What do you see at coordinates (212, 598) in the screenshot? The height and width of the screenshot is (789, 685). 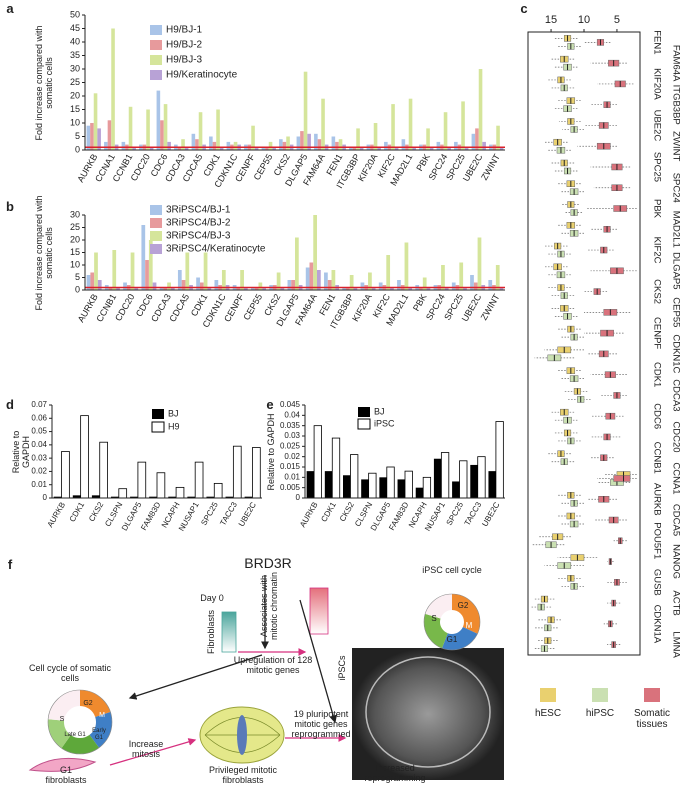 I see `text: Day 0` at bounding box center [212, 598].